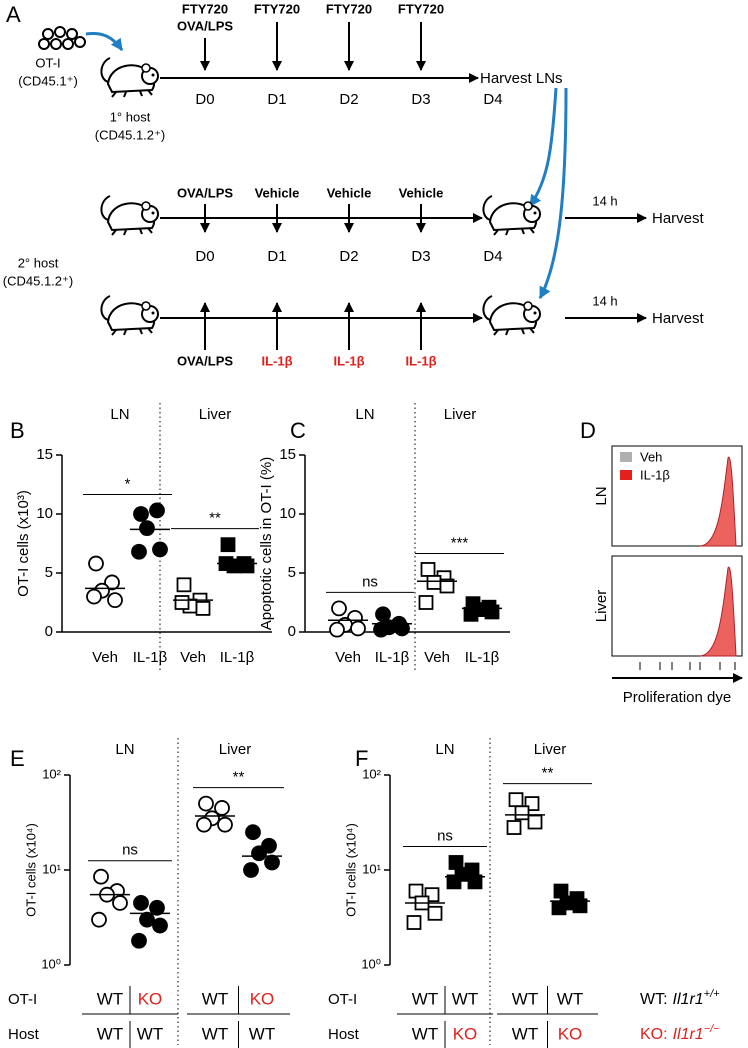  Describe the element at coordinates (626, 475) in the screenshot. I see `legend-swatch` at that location.